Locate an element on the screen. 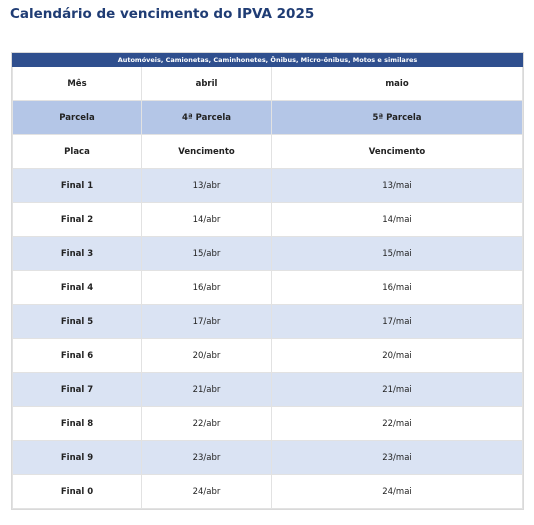 The width and height of the screenshot is (534, 525). table-row: Final 2 14/abr 14/mai is located at coordinates (267, 219).